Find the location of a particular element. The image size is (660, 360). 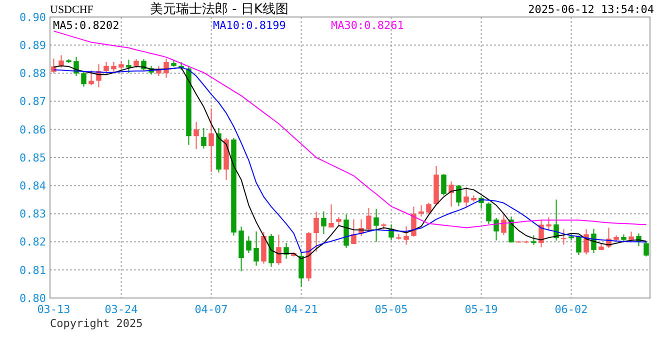

chart-title: 美元瑞士法郎 - 日K线图 is located at coordinates (219, 9).